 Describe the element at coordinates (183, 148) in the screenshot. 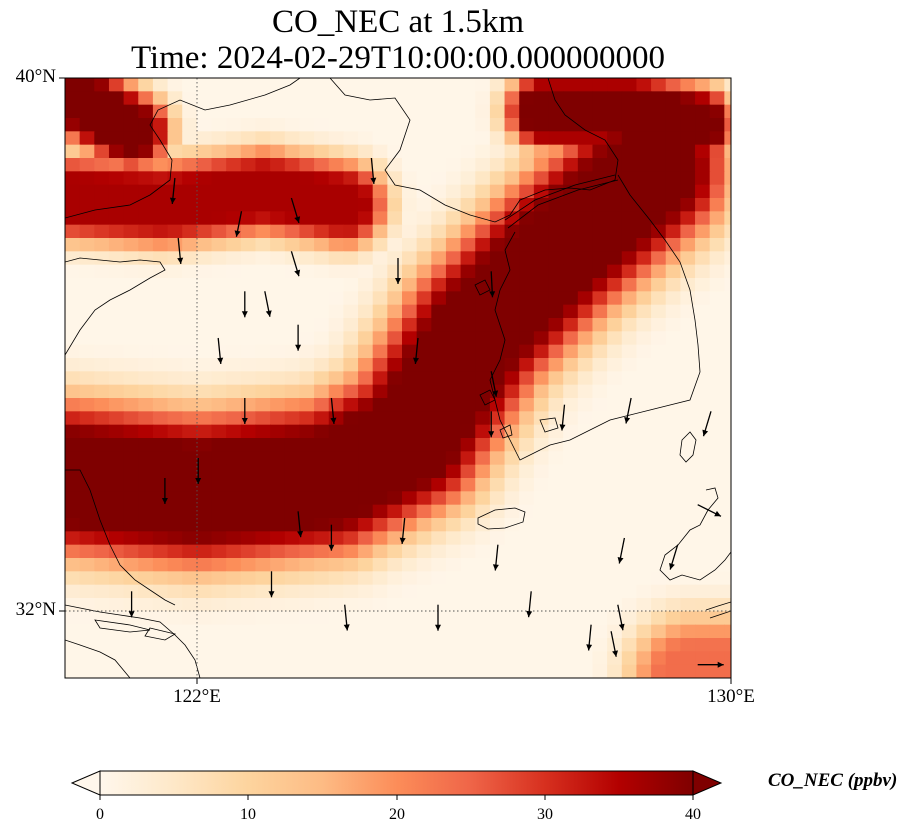

I see `china-coastline` at that location.